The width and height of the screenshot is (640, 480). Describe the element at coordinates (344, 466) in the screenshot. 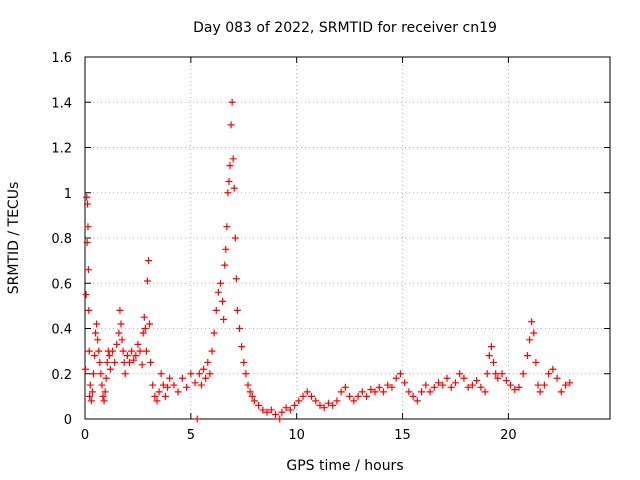

I see `x-axis-label: GPS time / hours` at that location.